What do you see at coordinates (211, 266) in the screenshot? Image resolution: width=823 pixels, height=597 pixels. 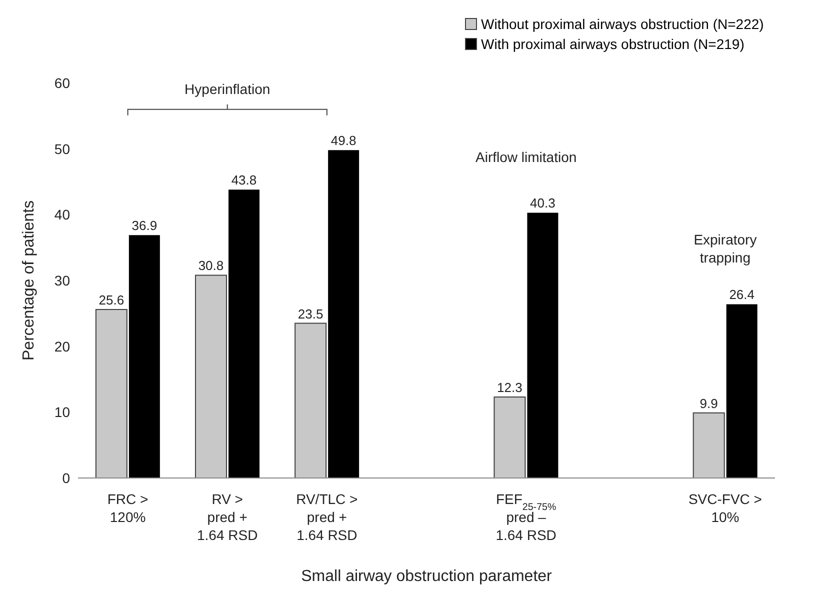 I see `data-label: 30.8` at bounding box center [211, 266].